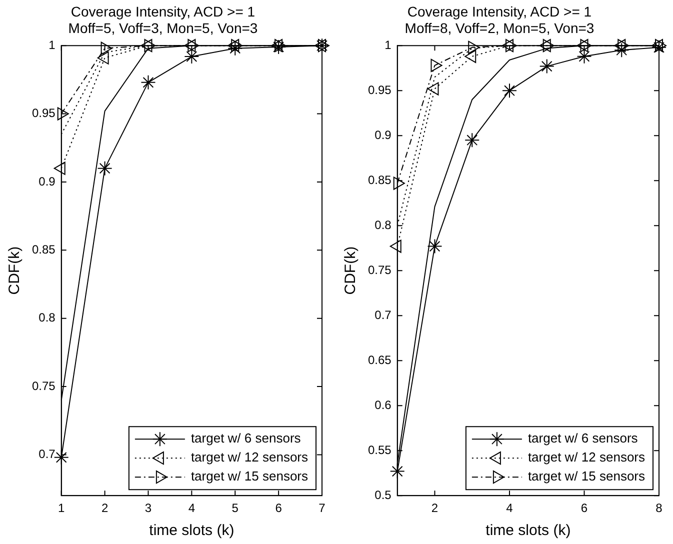 The image size is (673, 544). Describe the element at coordinates (380, 449) in the screenshot. I see `y-tick-label: 0.55` at that location.